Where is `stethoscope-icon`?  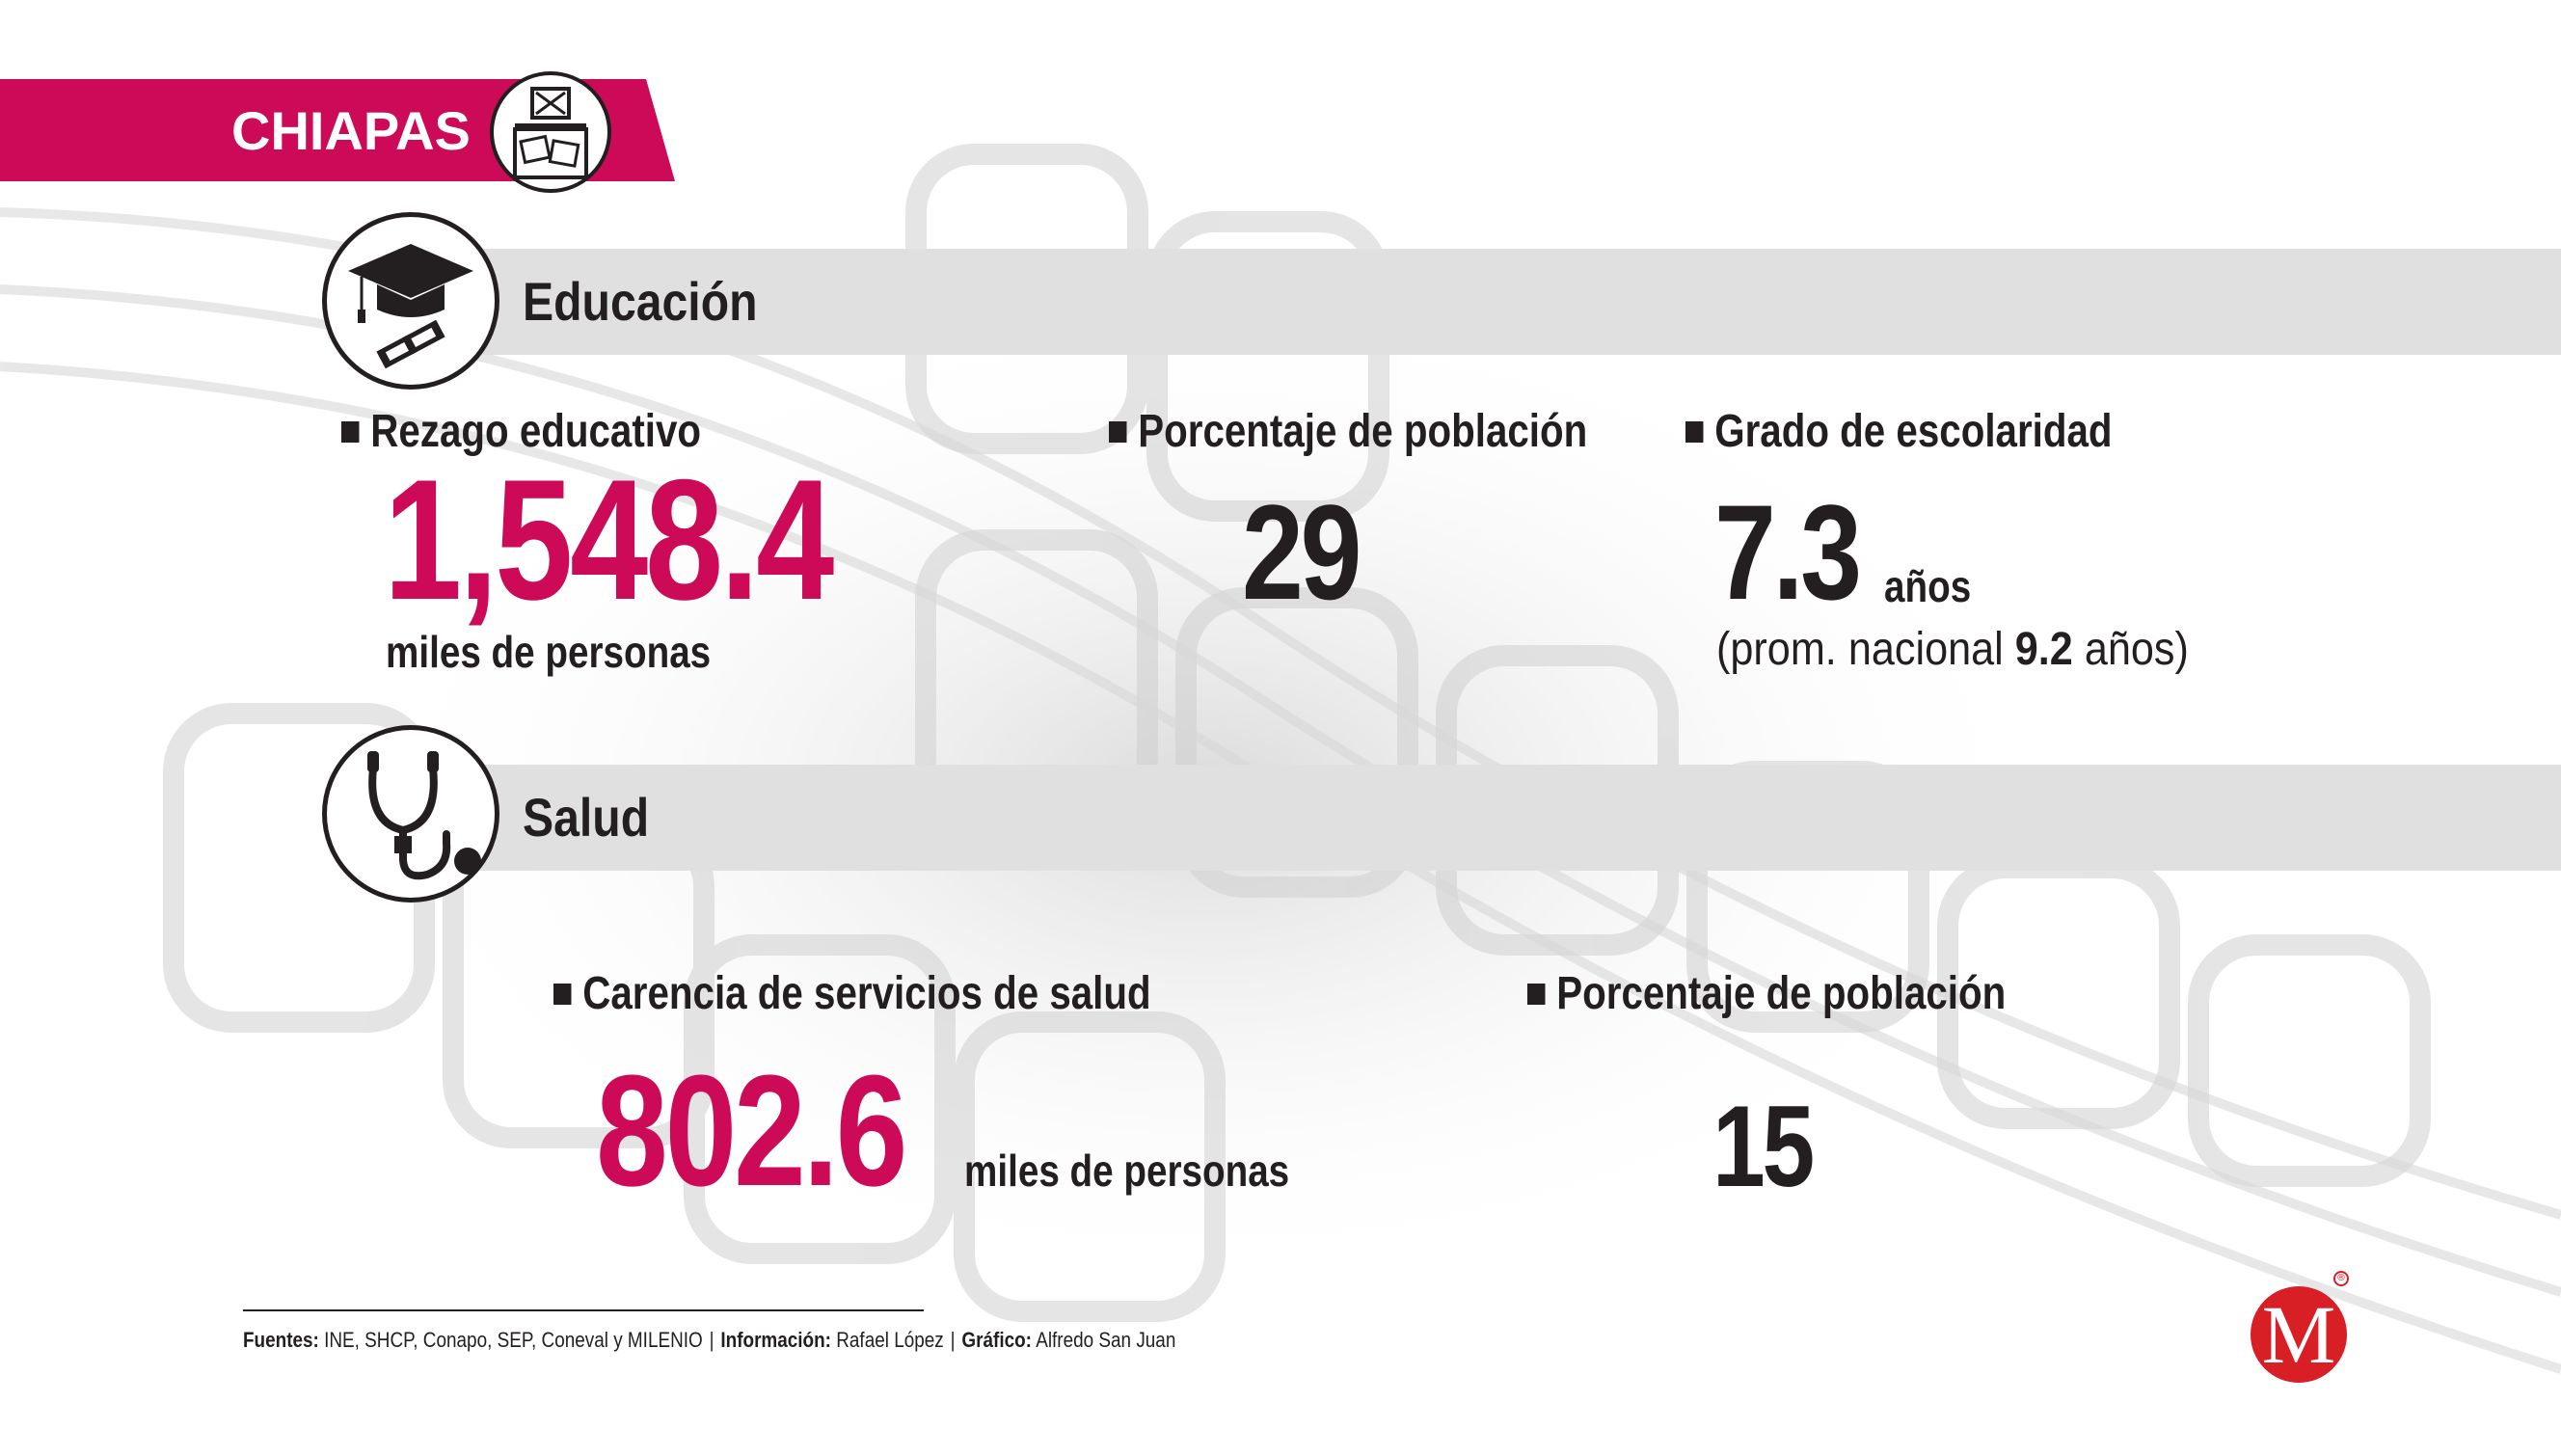 stethoscope-icon is located at coordinates (411, 814).